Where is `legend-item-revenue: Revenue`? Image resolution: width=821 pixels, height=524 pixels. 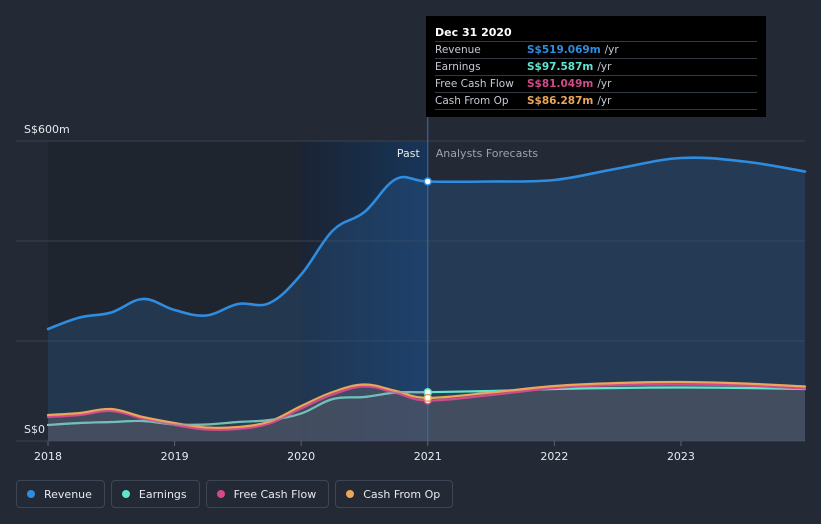 legend-item-revenue: Revenue is located at coordinates (60, 494).